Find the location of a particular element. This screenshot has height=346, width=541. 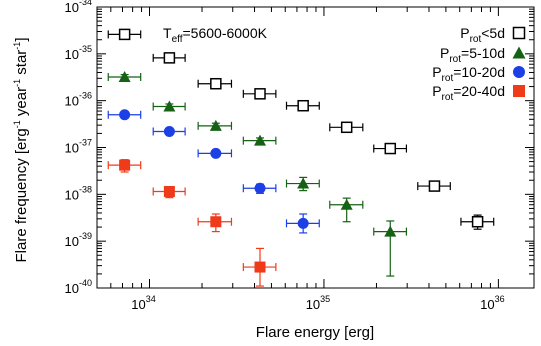

y-tick-label: 10-35 is located at coordinates (78, 53).